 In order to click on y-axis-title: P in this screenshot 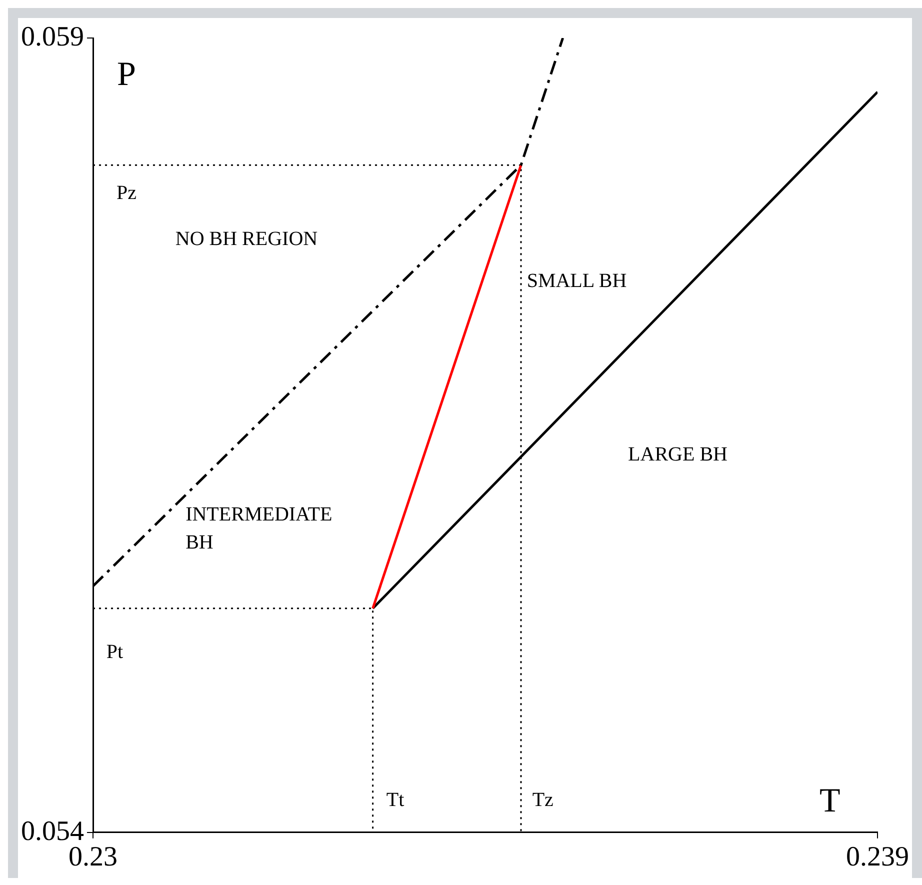, I will do `click(126, 74)`.